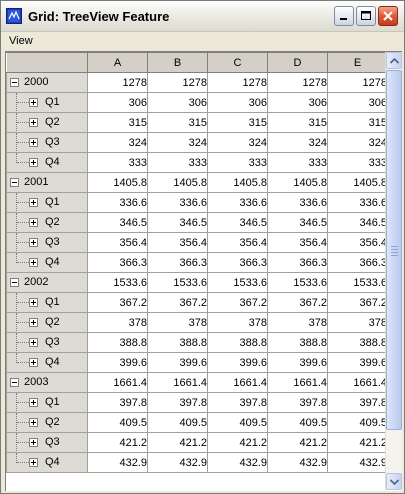 The height and width of the screenshot is (494, 405). What do you see at coordinates (47, 282) in the screenshot?
I see `year-cell: 2002` at bounding box center [47, 282].